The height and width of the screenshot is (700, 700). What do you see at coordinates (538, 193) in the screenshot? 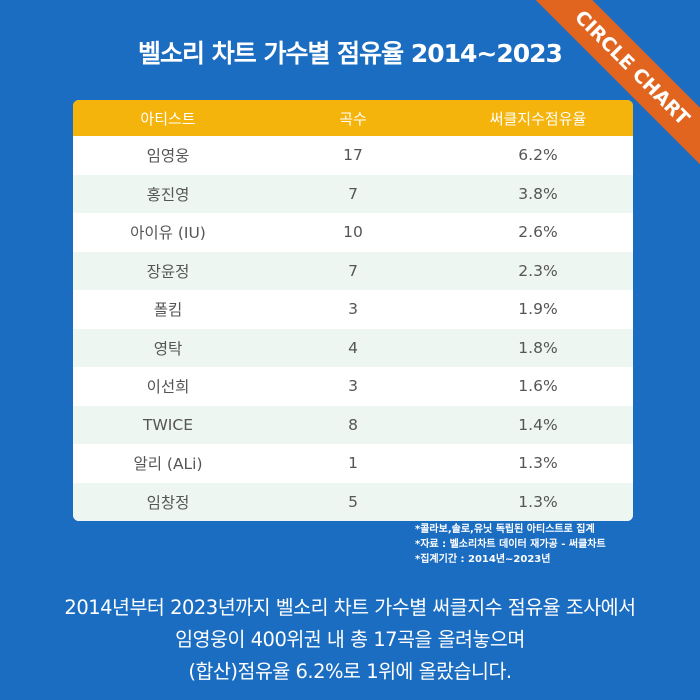
I see `share-cell: 3.8%` at bounding box center [538, 193].